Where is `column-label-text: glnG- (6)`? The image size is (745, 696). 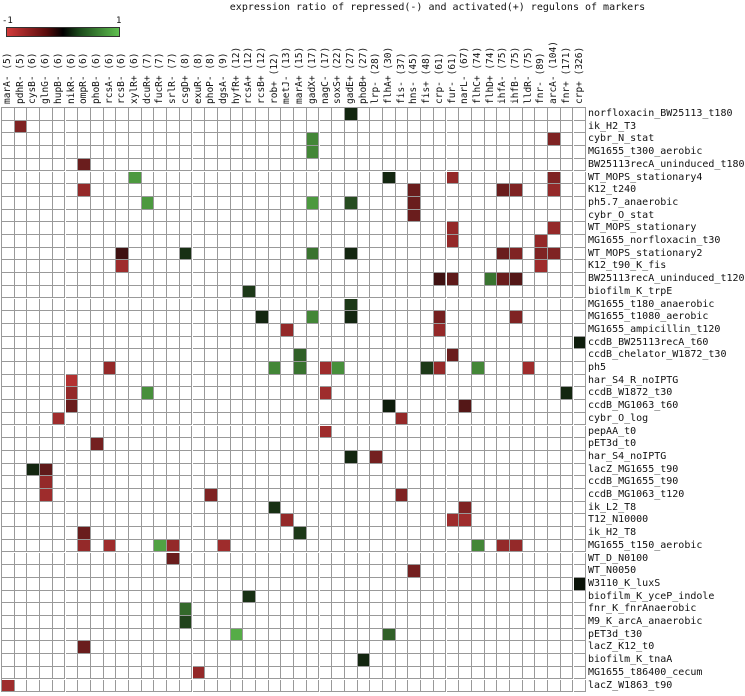
column-label-text: glnG- (6) is located at coordinates (46, 78).